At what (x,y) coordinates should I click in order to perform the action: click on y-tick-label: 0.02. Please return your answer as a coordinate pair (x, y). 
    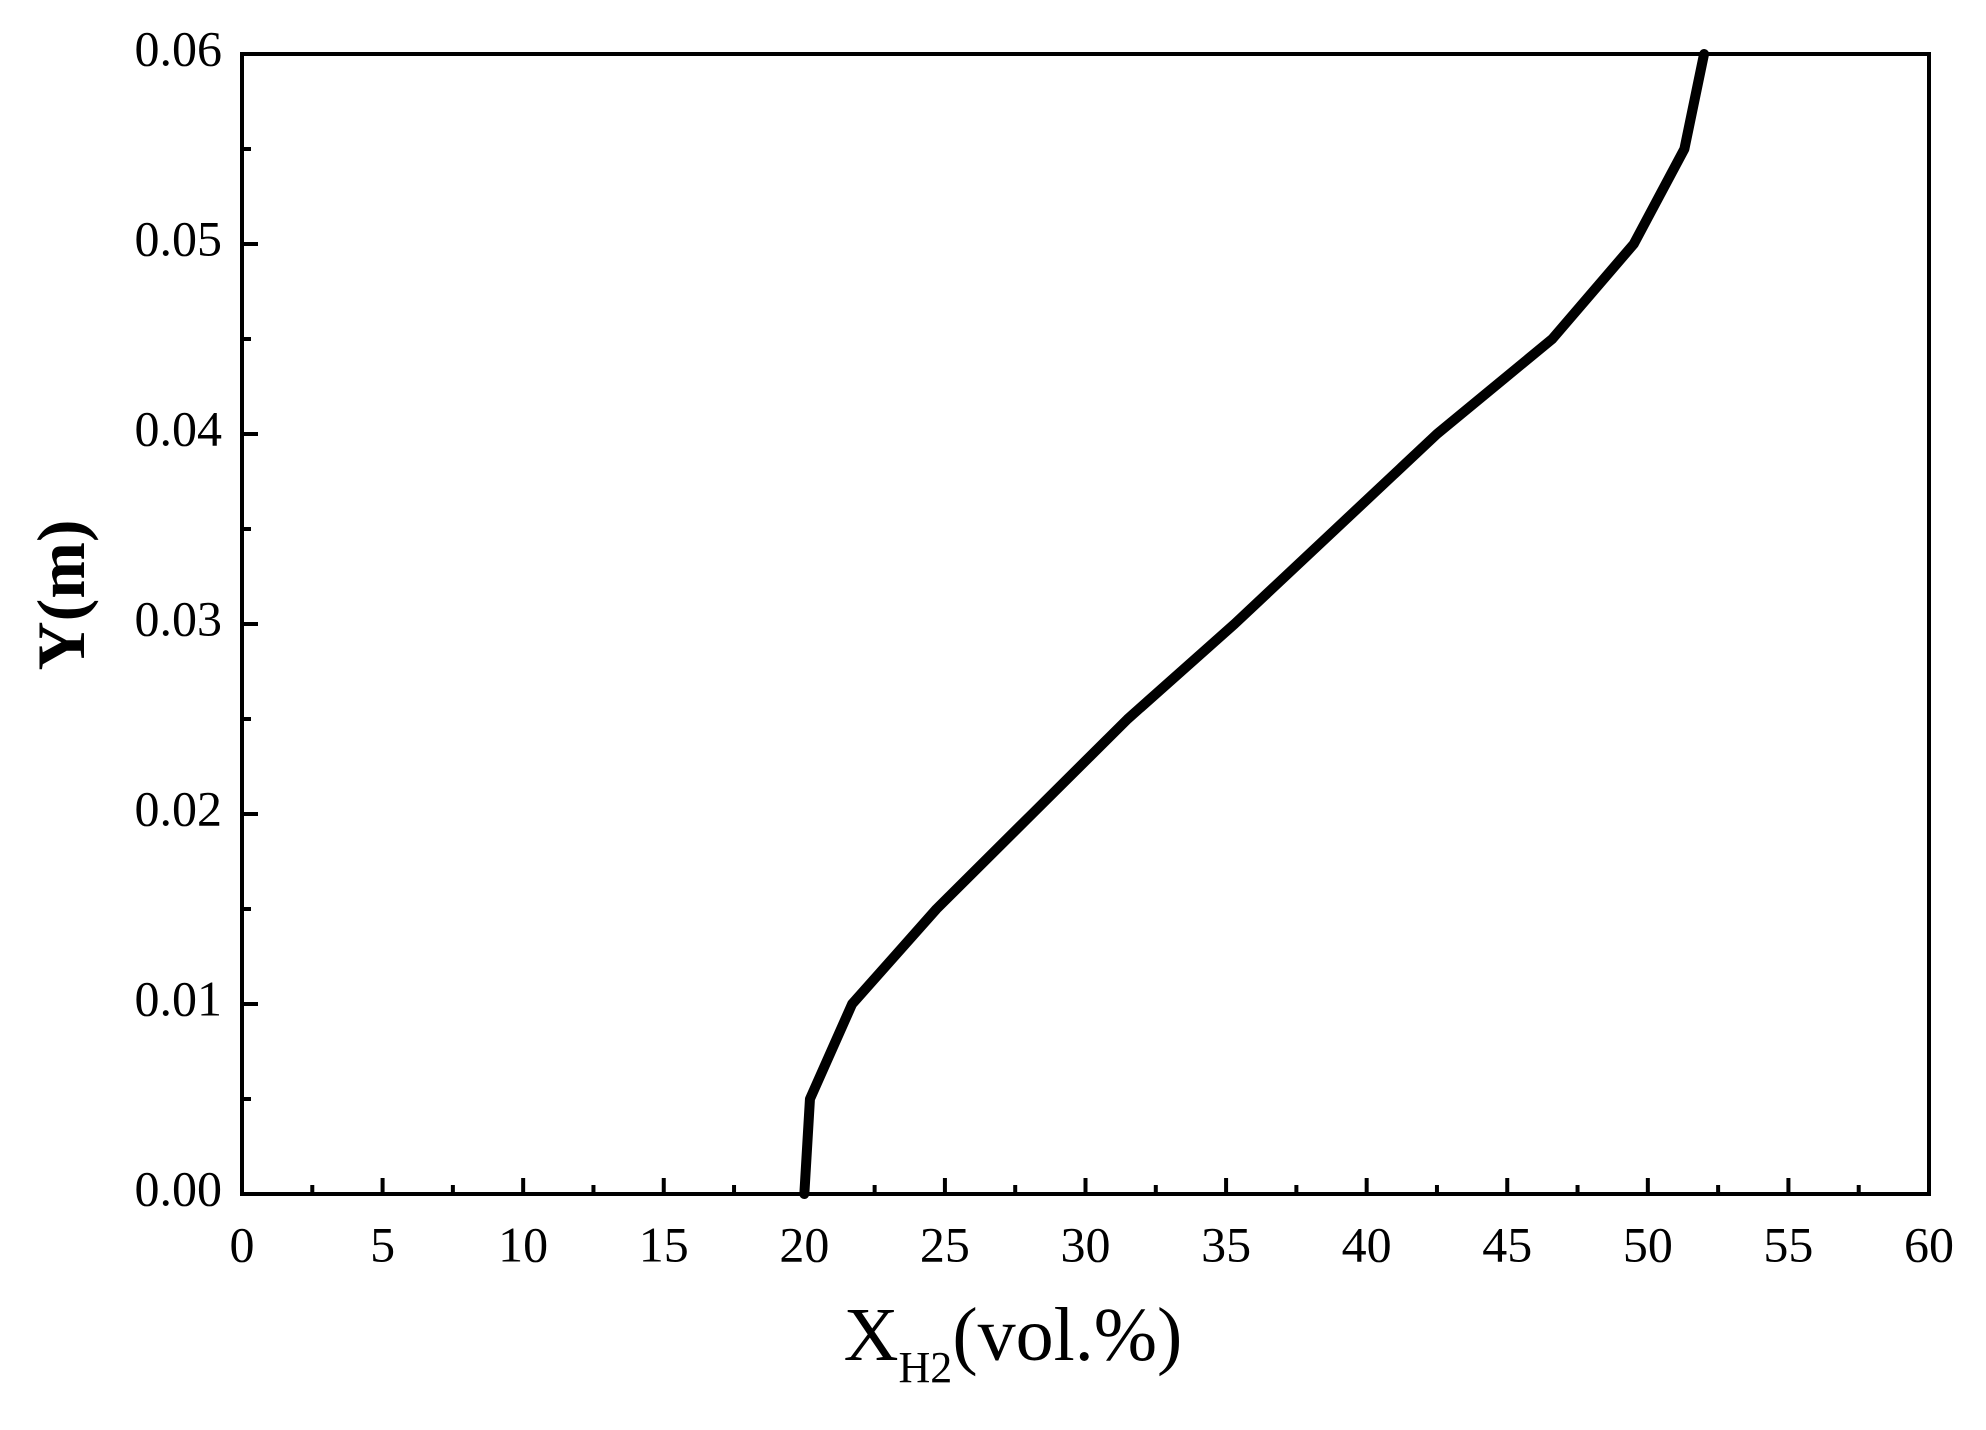
    Looking at the image, I should click on (179, 808).